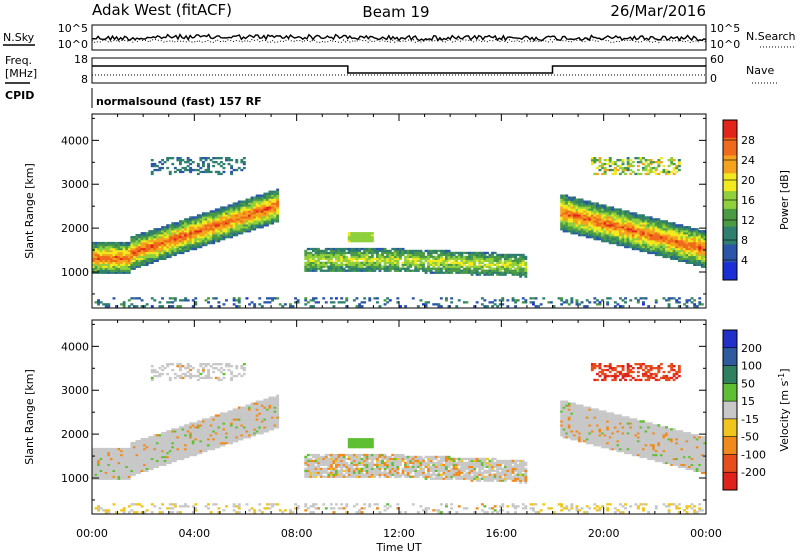  I want to click on y-tick-label: 3000, so click(75, 184).